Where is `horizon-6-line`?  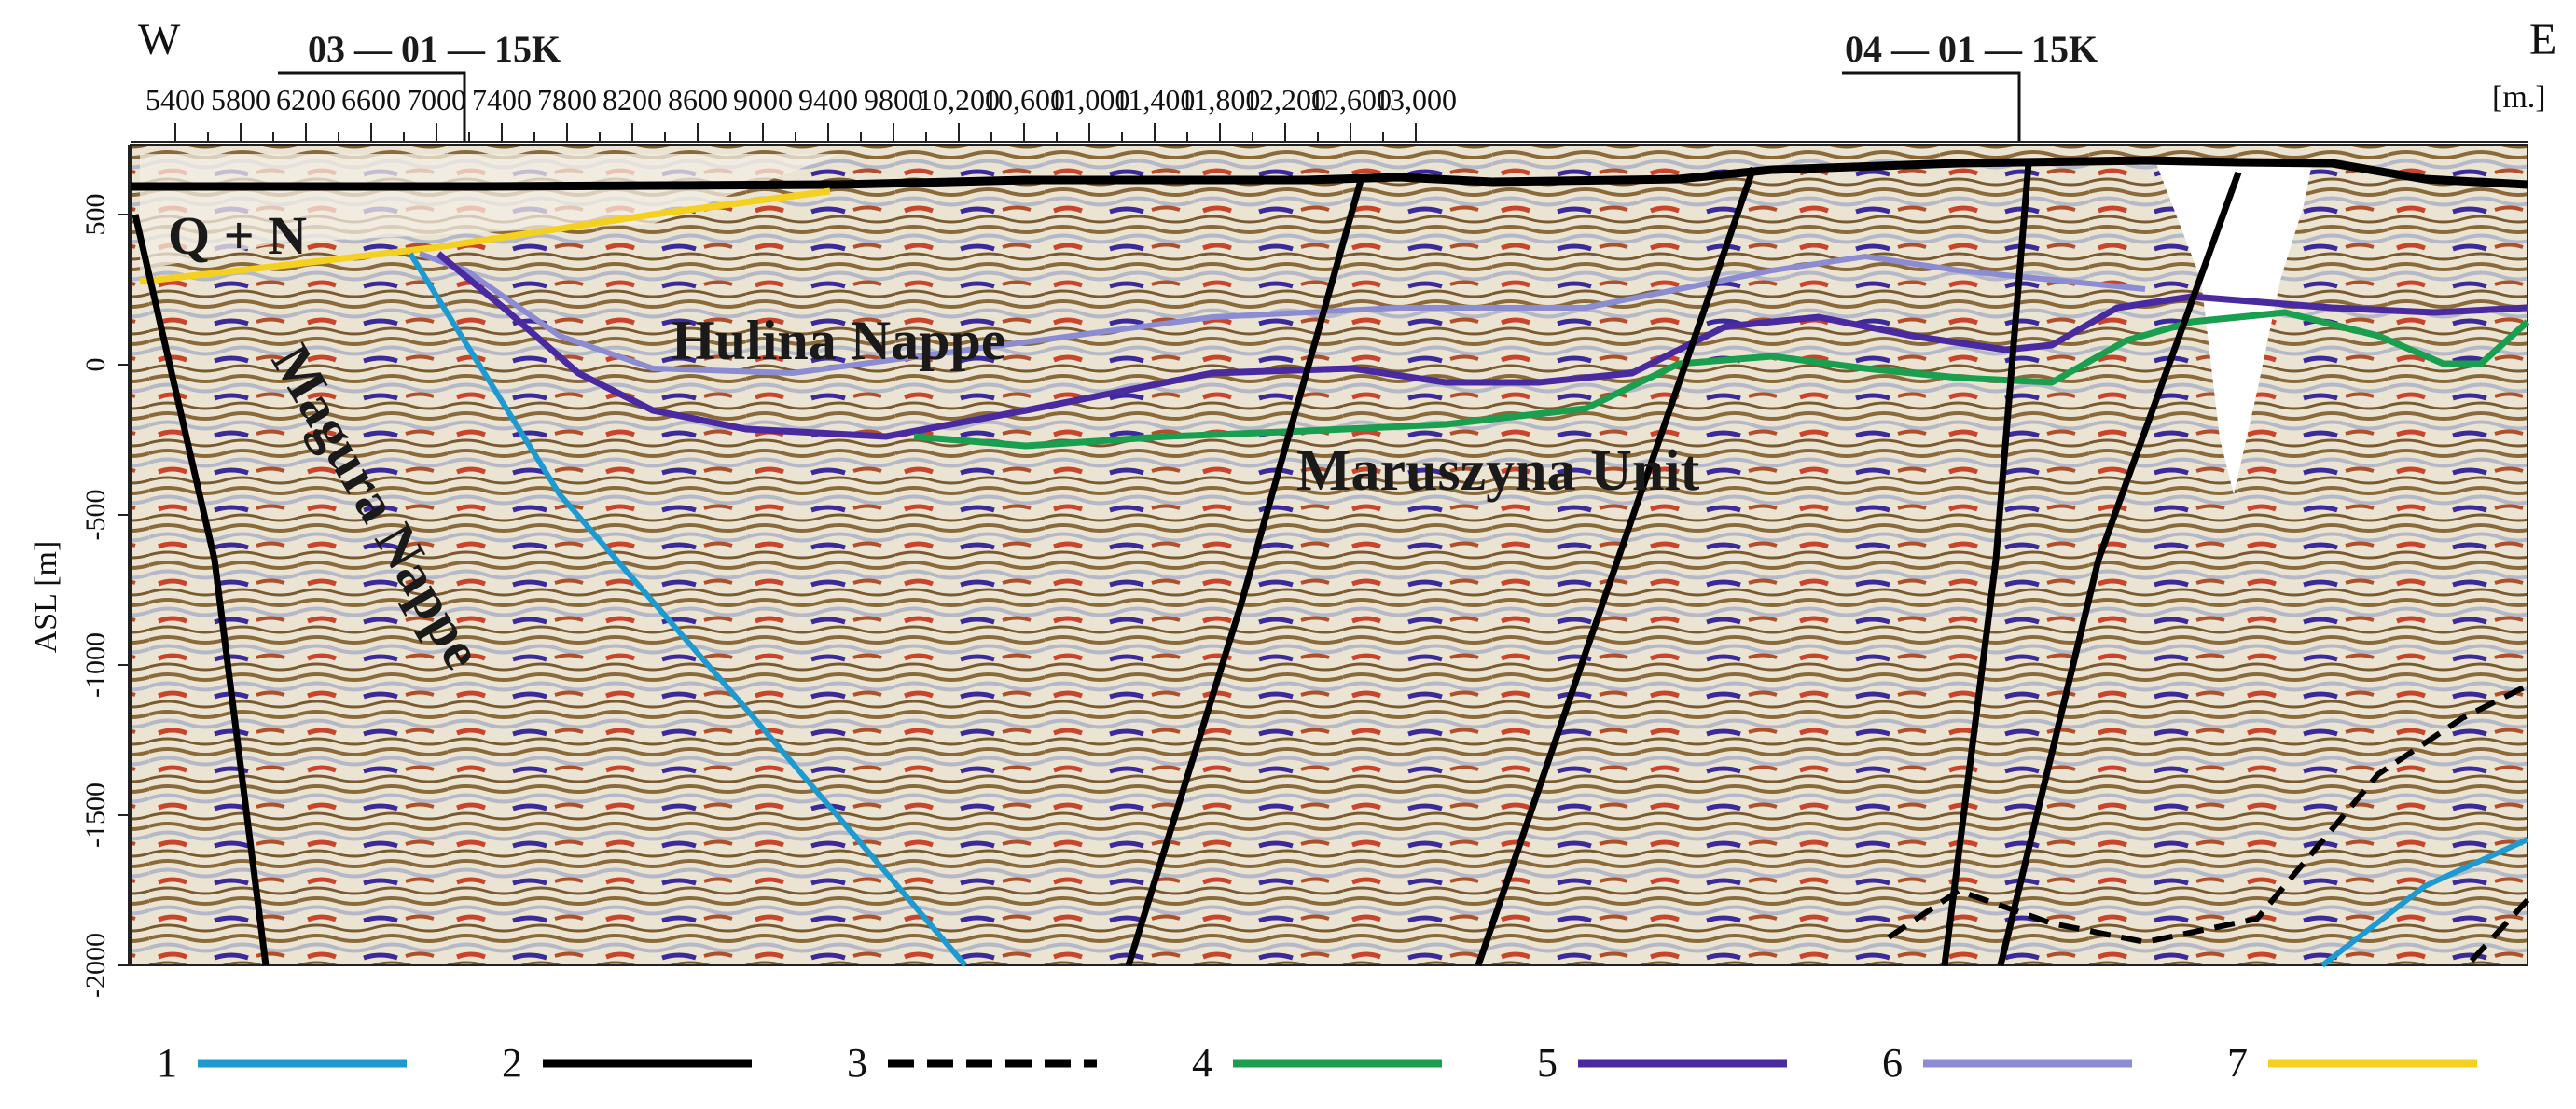 horizon-6-line is located at coordinates (1282, 314).